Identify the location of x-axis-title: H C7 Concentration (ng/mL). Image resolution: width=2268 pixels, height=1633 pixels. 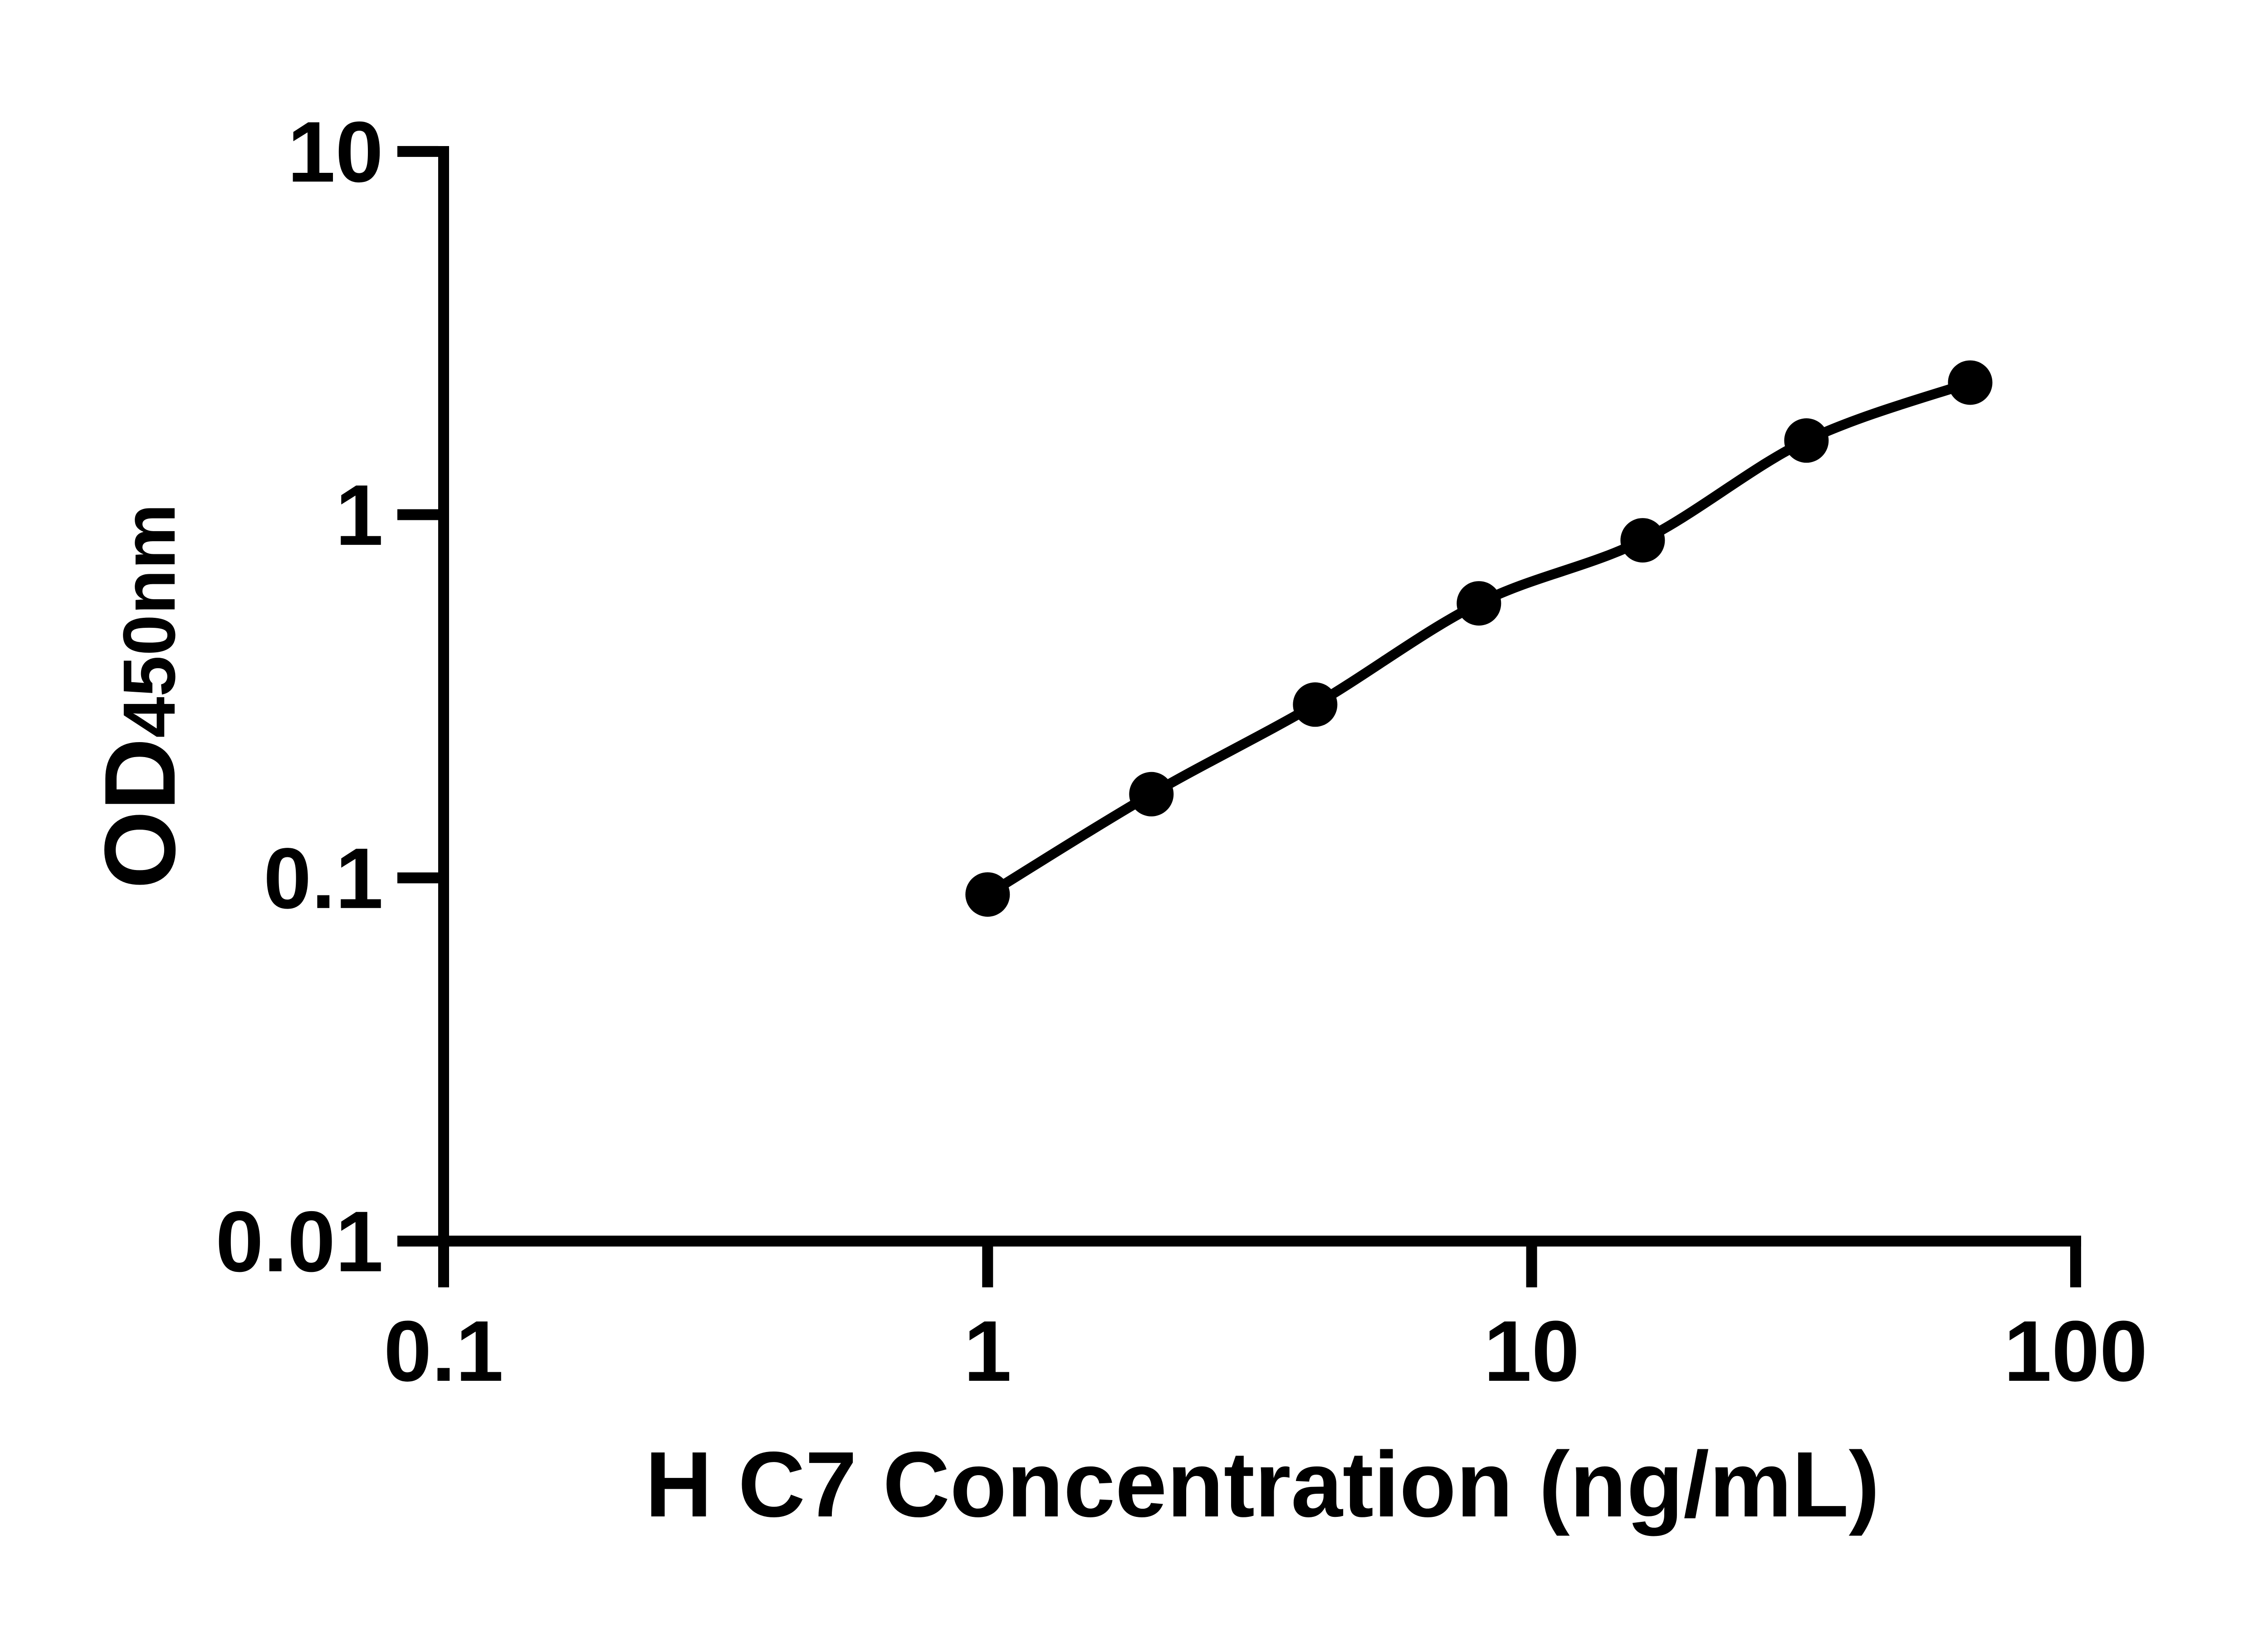
(1263, 1484).